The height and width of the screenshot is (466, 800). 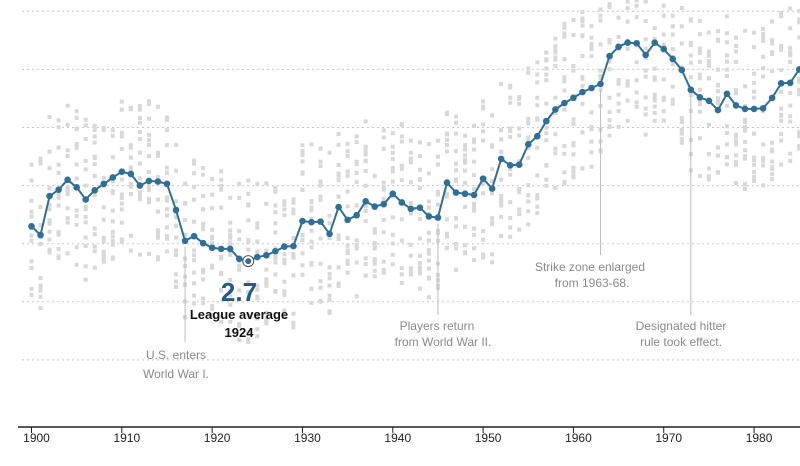 What do you see at coordinates (176, 374) in the screenshot?
I see `annotation-ww1-line2: World War I.` at bounding box center [176, 374].